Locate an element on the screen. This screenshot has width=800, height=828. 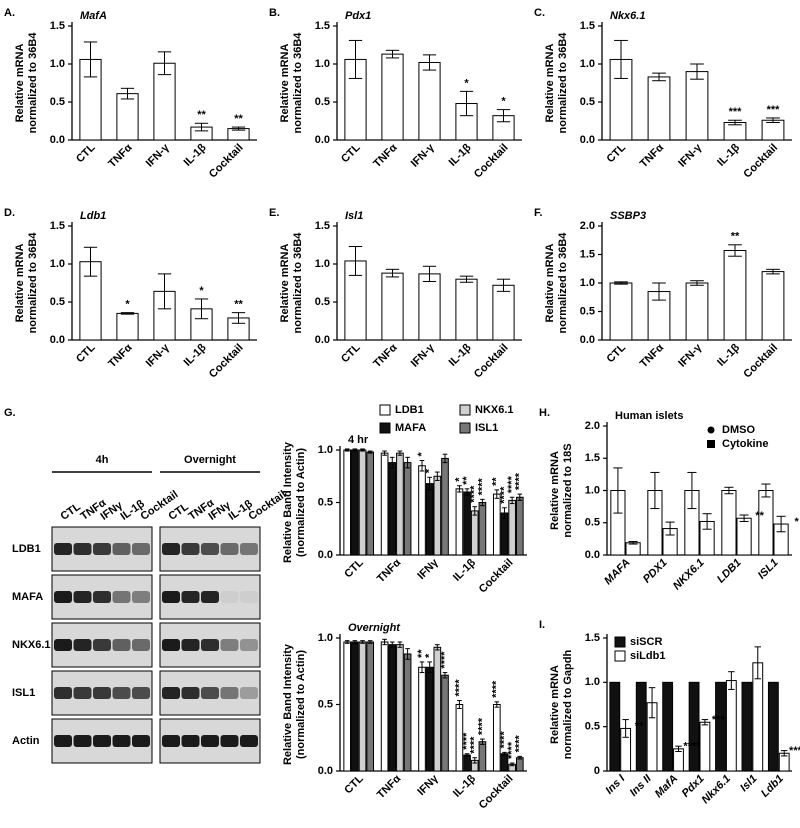
legend-label: DMSO is located at coordinates (738, 430).